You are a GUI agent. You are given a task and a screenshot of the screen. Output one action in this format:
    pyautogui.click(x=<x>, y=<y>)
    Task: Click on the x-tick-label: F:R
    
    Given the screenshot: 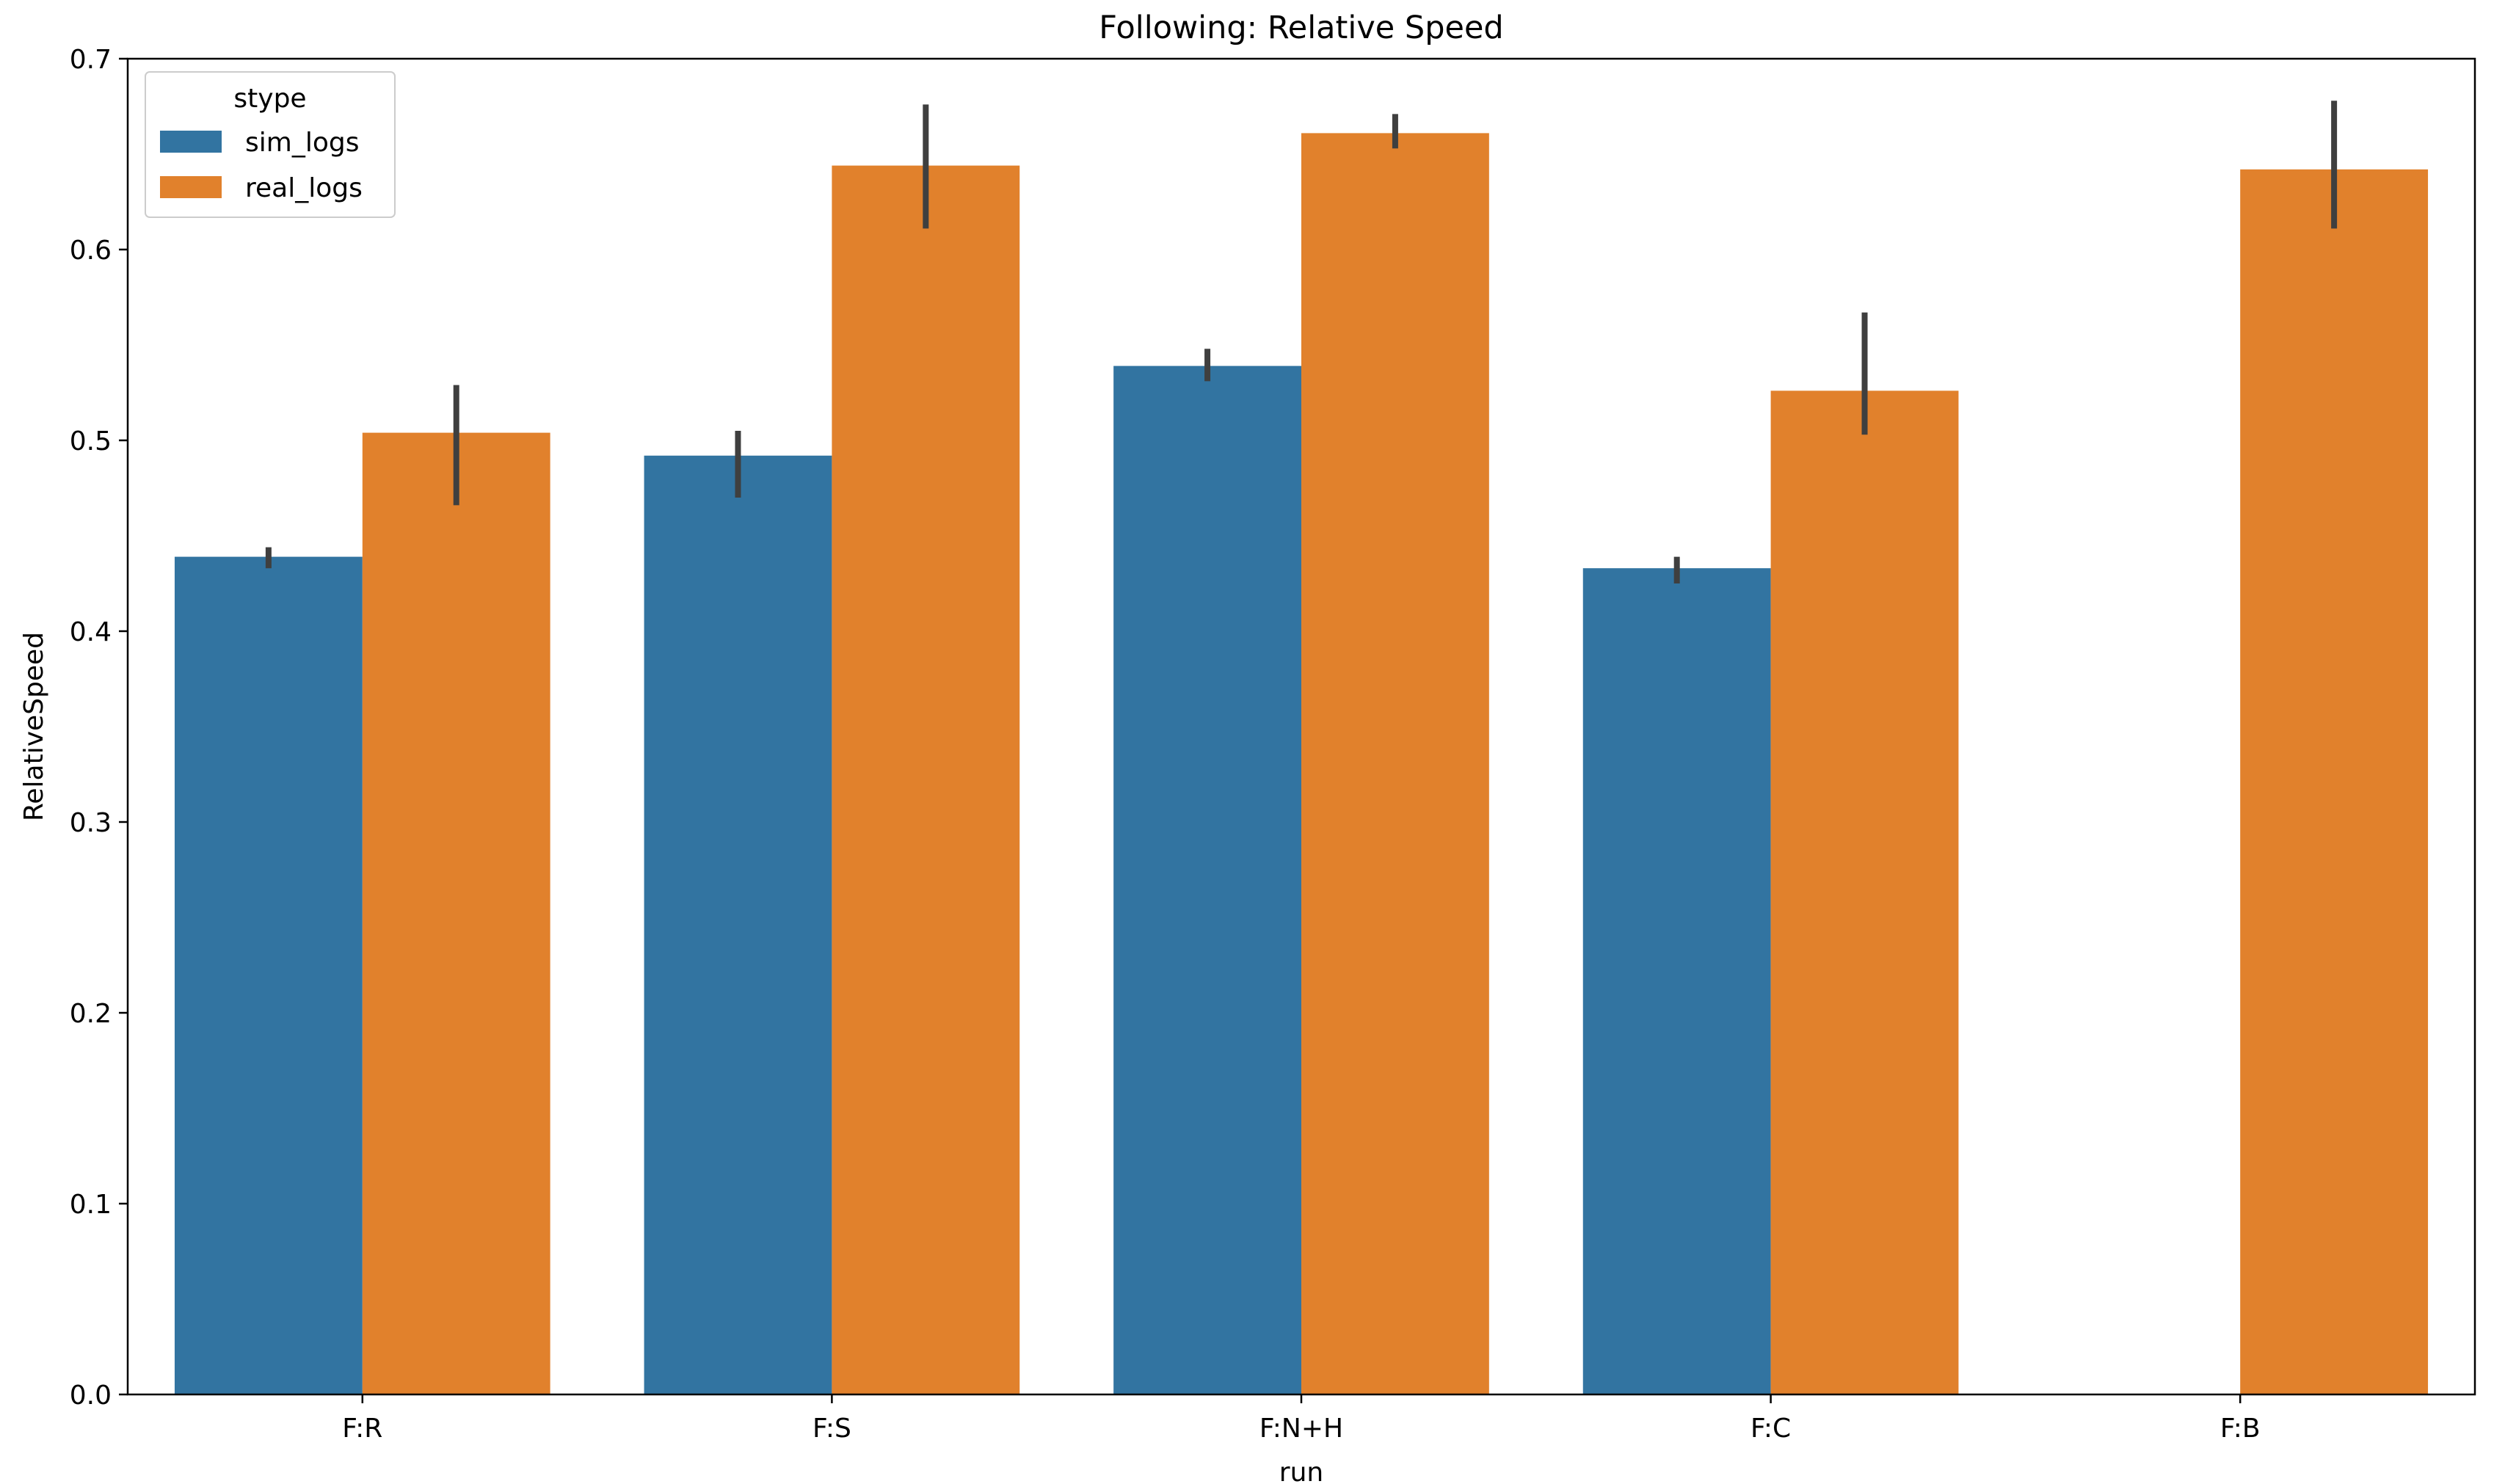 What is the action you would take?
    pyautogui.click(x=362, y=1429)
    